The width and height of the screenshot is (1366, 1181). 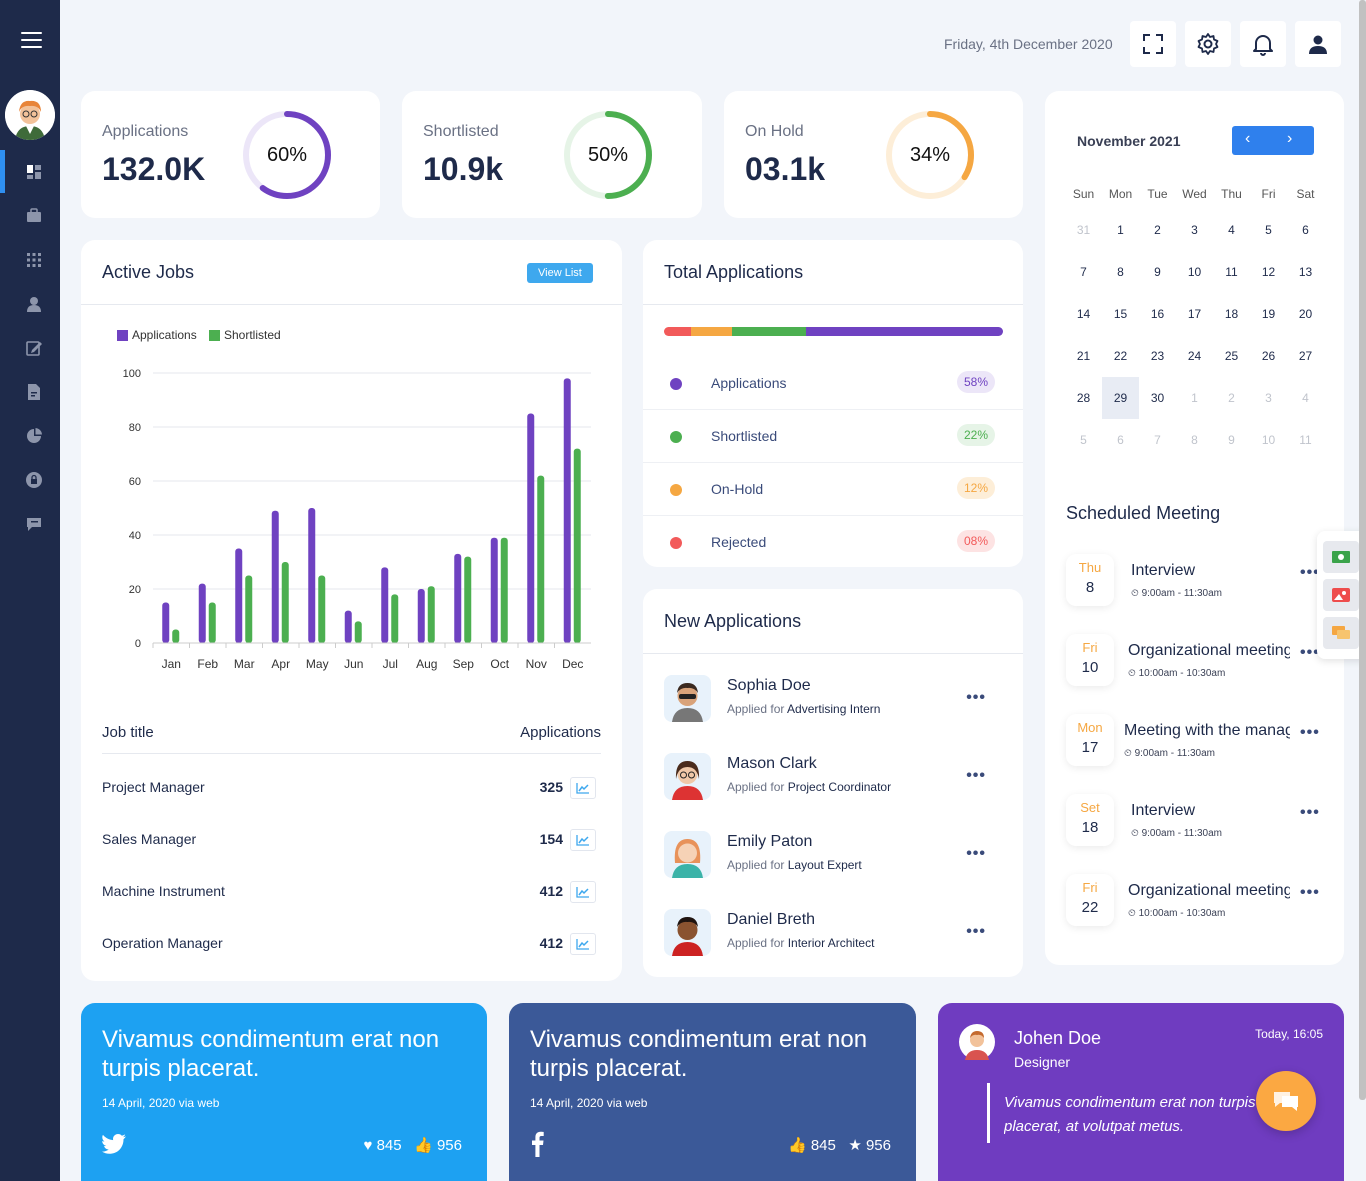 I want to click on calendar-day: 11, so click(x=1231, y=271).